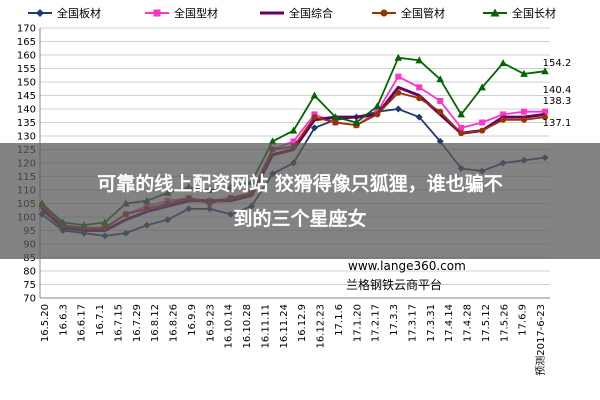 This screenshot has height=400, width=600. What do you see at coordinates (449, 323) in the screenshot?
I see `x-tick-label: 17.4.14` at bounding box center [449, 323].